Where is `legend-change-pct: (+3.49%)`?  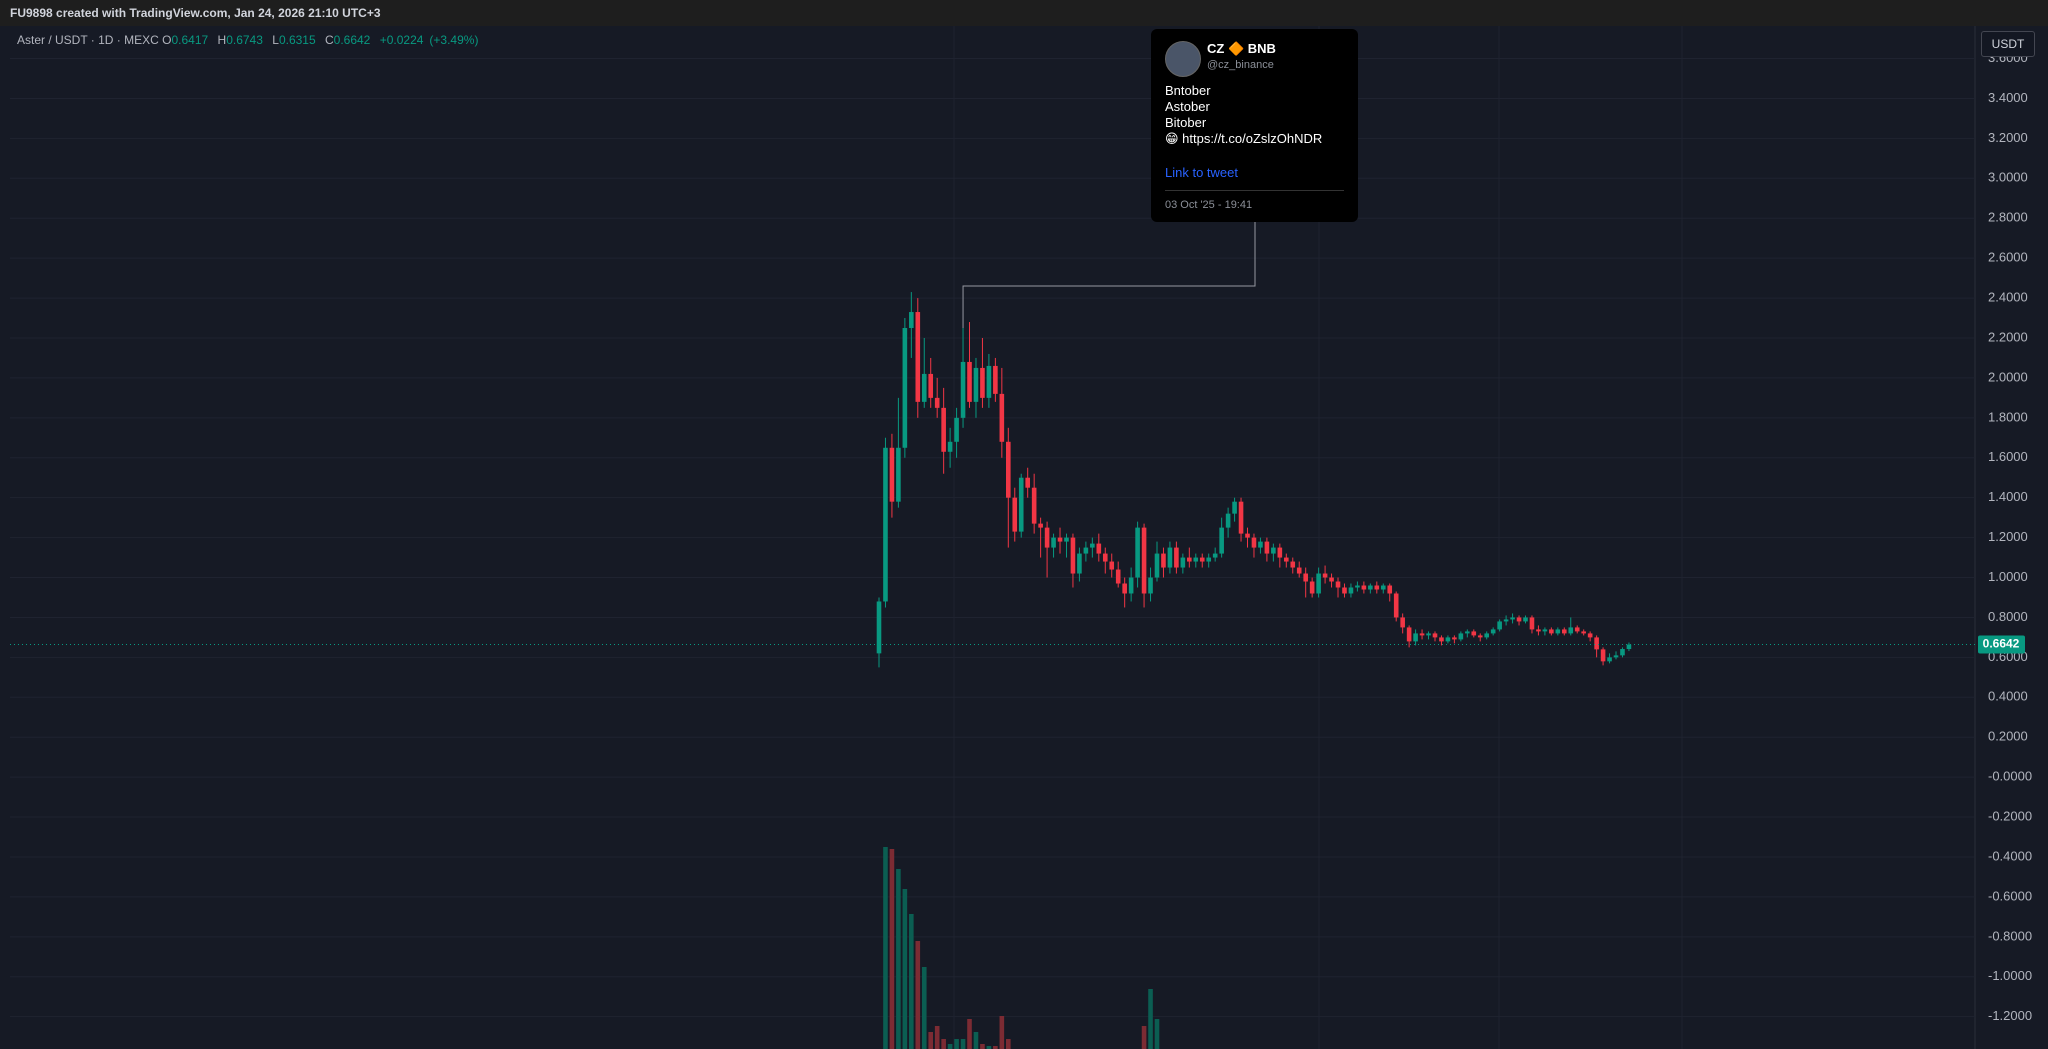 legend-change-pct: (+3.49%) is located at coordinates (454, 40).